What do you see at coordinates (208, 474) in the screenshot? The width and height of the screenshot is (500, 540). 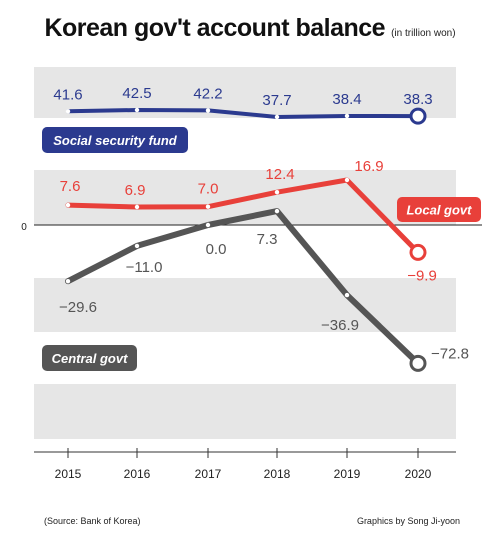 I see `x-tick-label: 2017` at bounding box center [208, 474].